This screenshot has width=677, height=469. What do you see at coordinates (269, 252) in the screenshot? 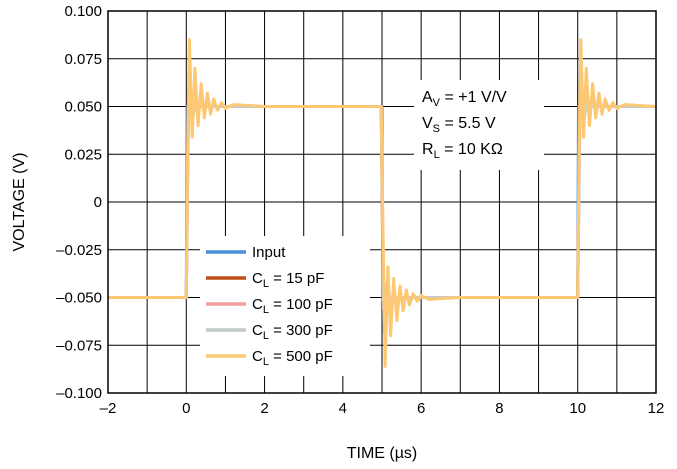
I see `legend-label: Input` at bounding box center [269, 252].